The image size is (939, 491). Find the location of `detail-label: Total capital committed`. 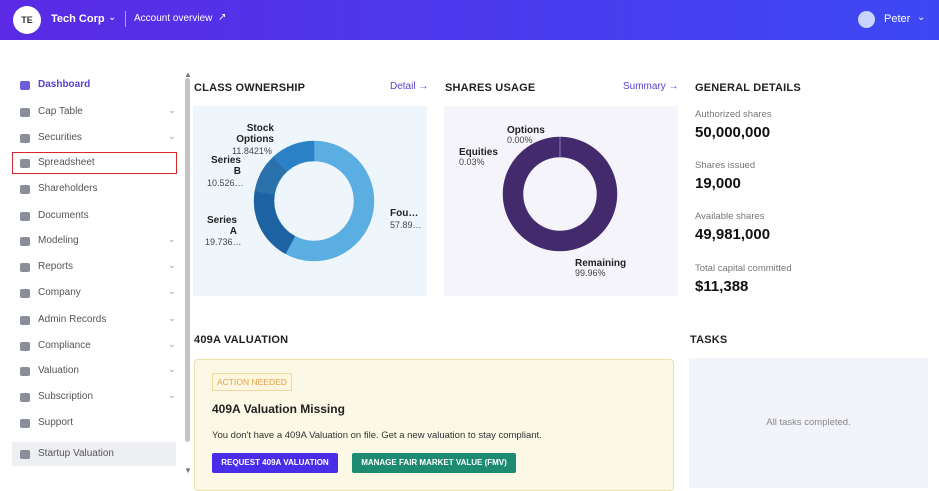

detail-label: Total capital committed is located at coordinates (743, 268).